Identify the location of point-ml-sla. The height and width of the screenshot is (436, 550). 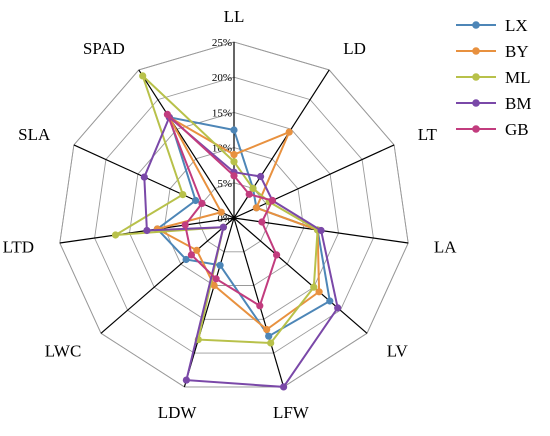
(183, 195).